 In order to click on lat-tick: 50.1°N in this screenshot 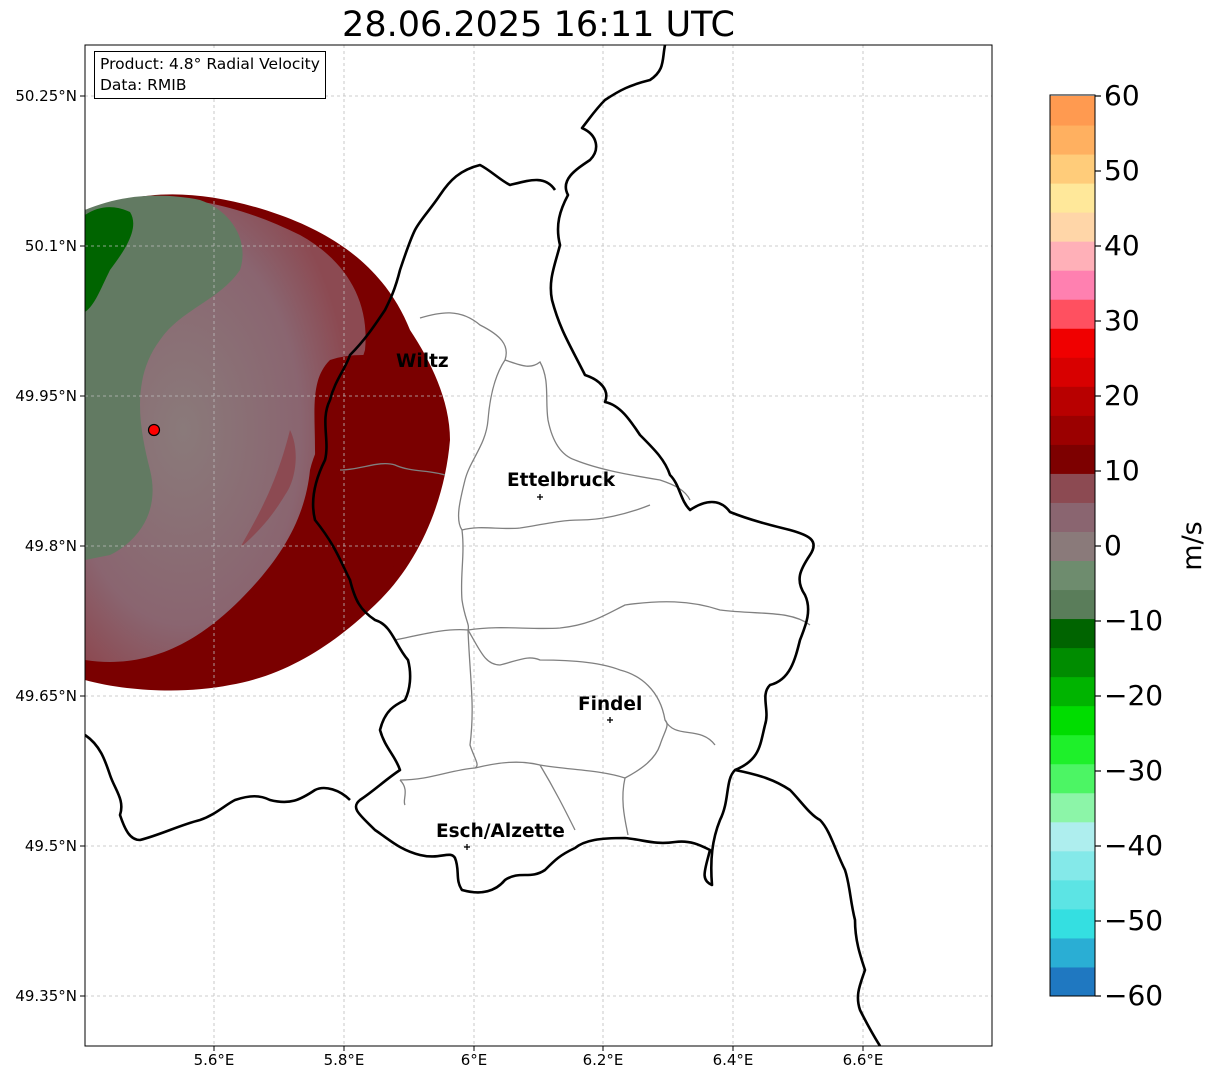, I will do `click(50, 246)`.